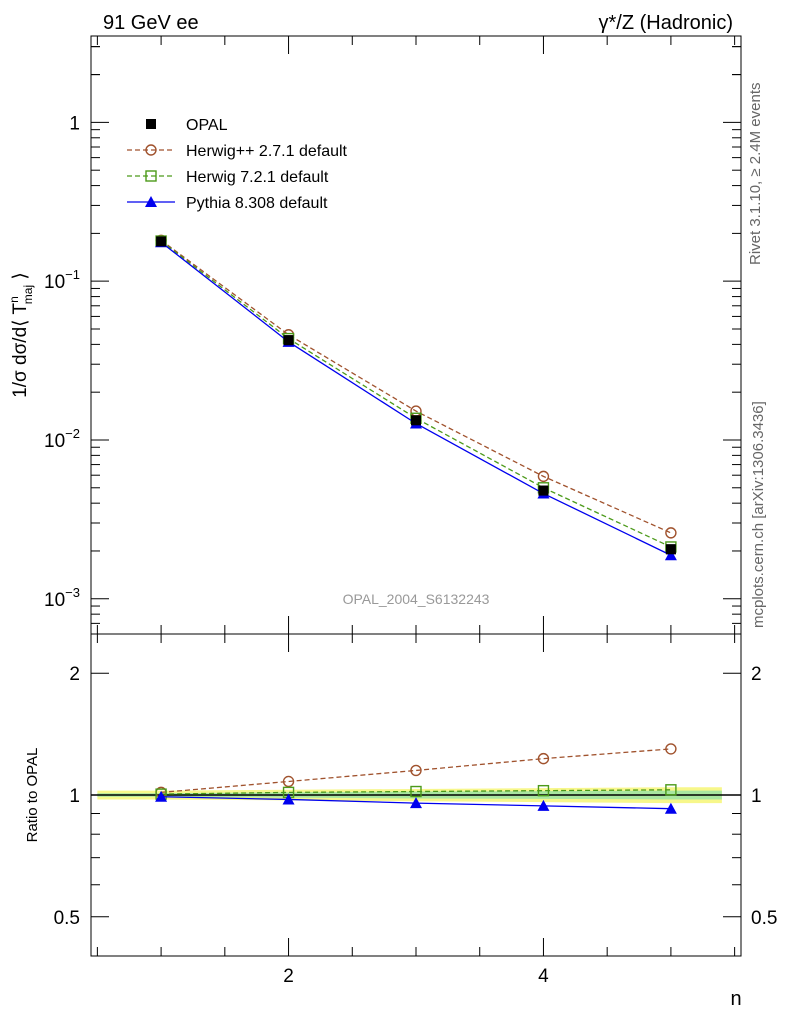  Describe the element at coordinates (257, 177) in the screenshot. I see `legend-label: Herwig 7.2.1 default` at that location.